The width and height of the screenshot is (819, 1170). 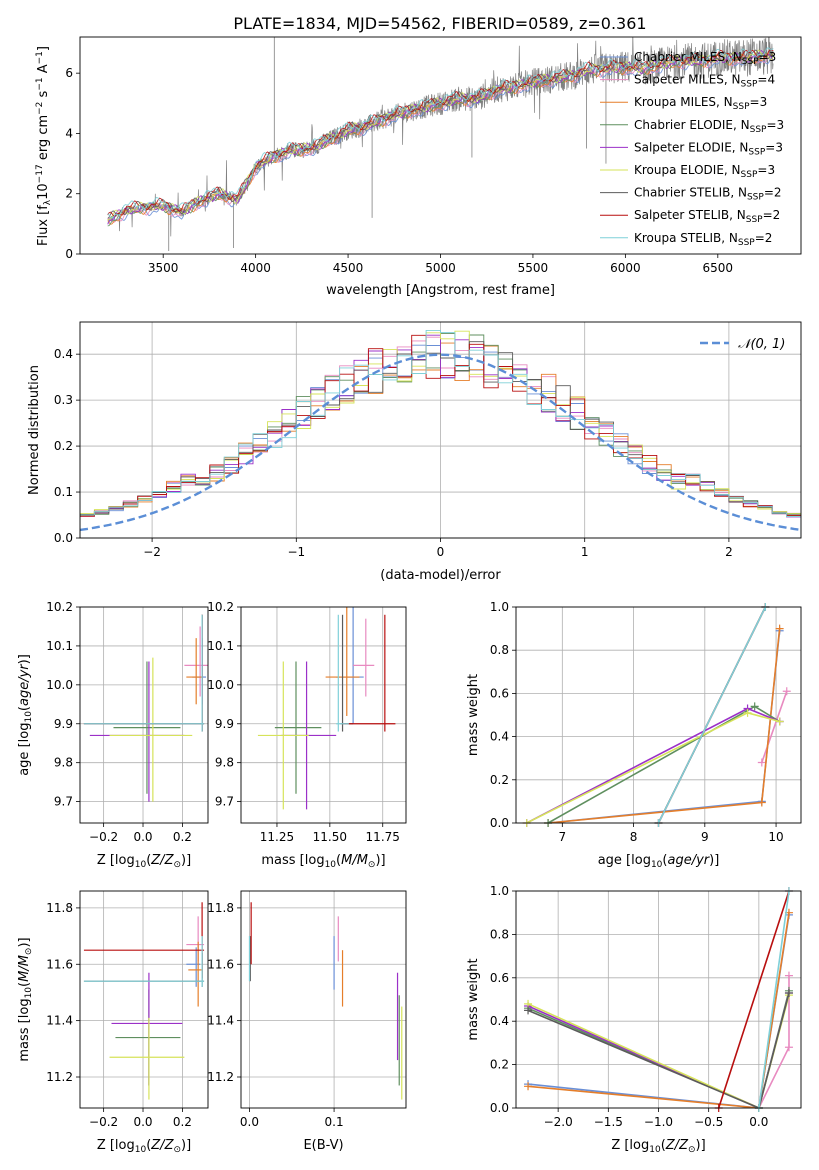 I want to click on y-tick-label: 11.8, so click(x=220, y=908).